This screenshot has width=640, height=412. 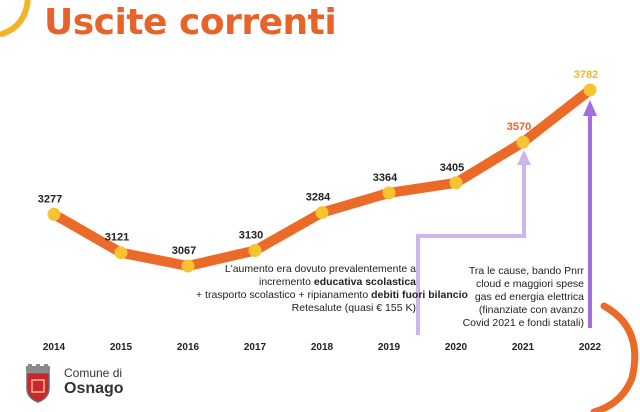 What do you see at coordinates (38, 383) in the screenshot?
I see `coat-of-arms-icon` at bounding box center [38, 383].